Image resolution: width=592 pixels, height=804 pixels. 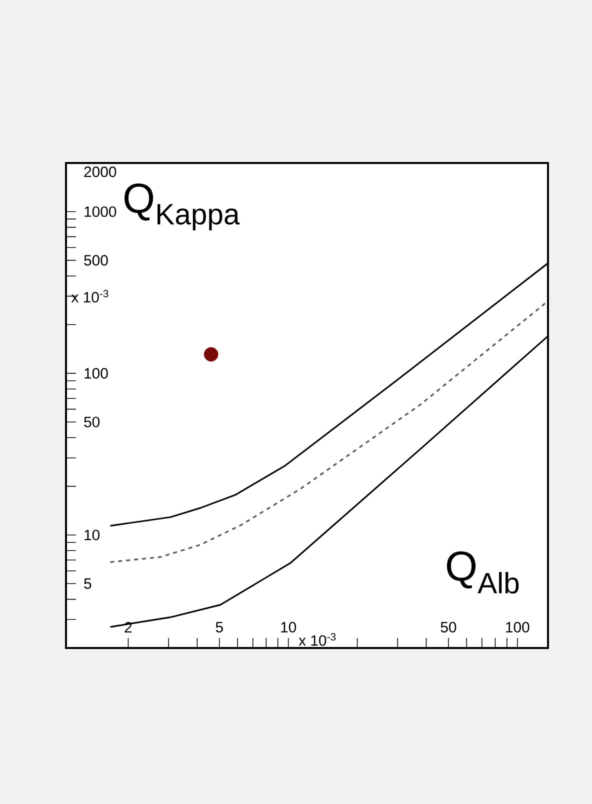 I want to click on y-tick-label: 5, so click(x=88, y=583).